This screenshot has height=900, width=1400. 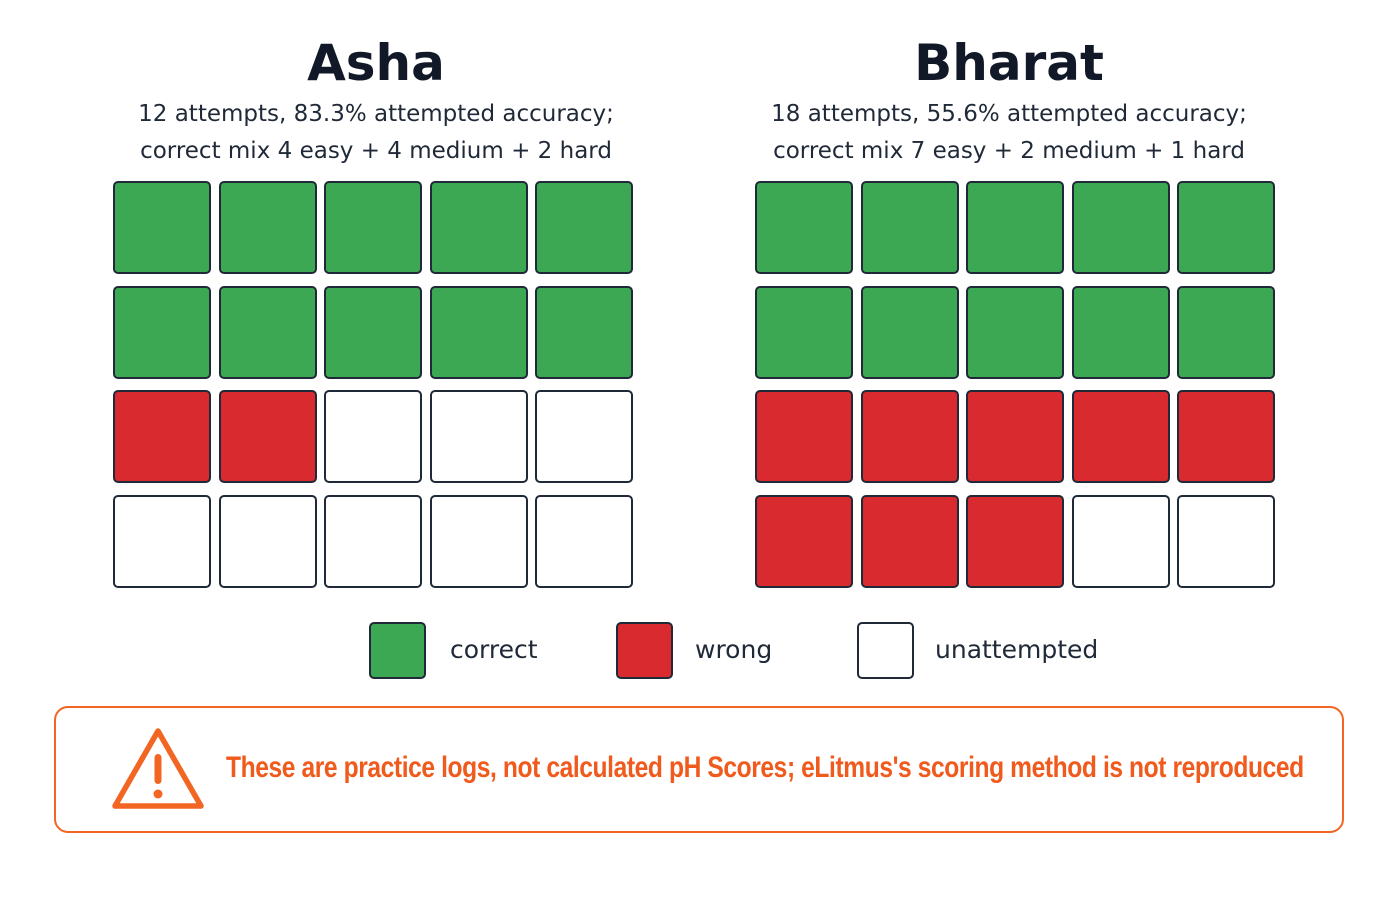 What do you see at coordinates (885, 650) in the screenshot?
I see `legend-swatch-unattempted` at bounding box center [885, 650].